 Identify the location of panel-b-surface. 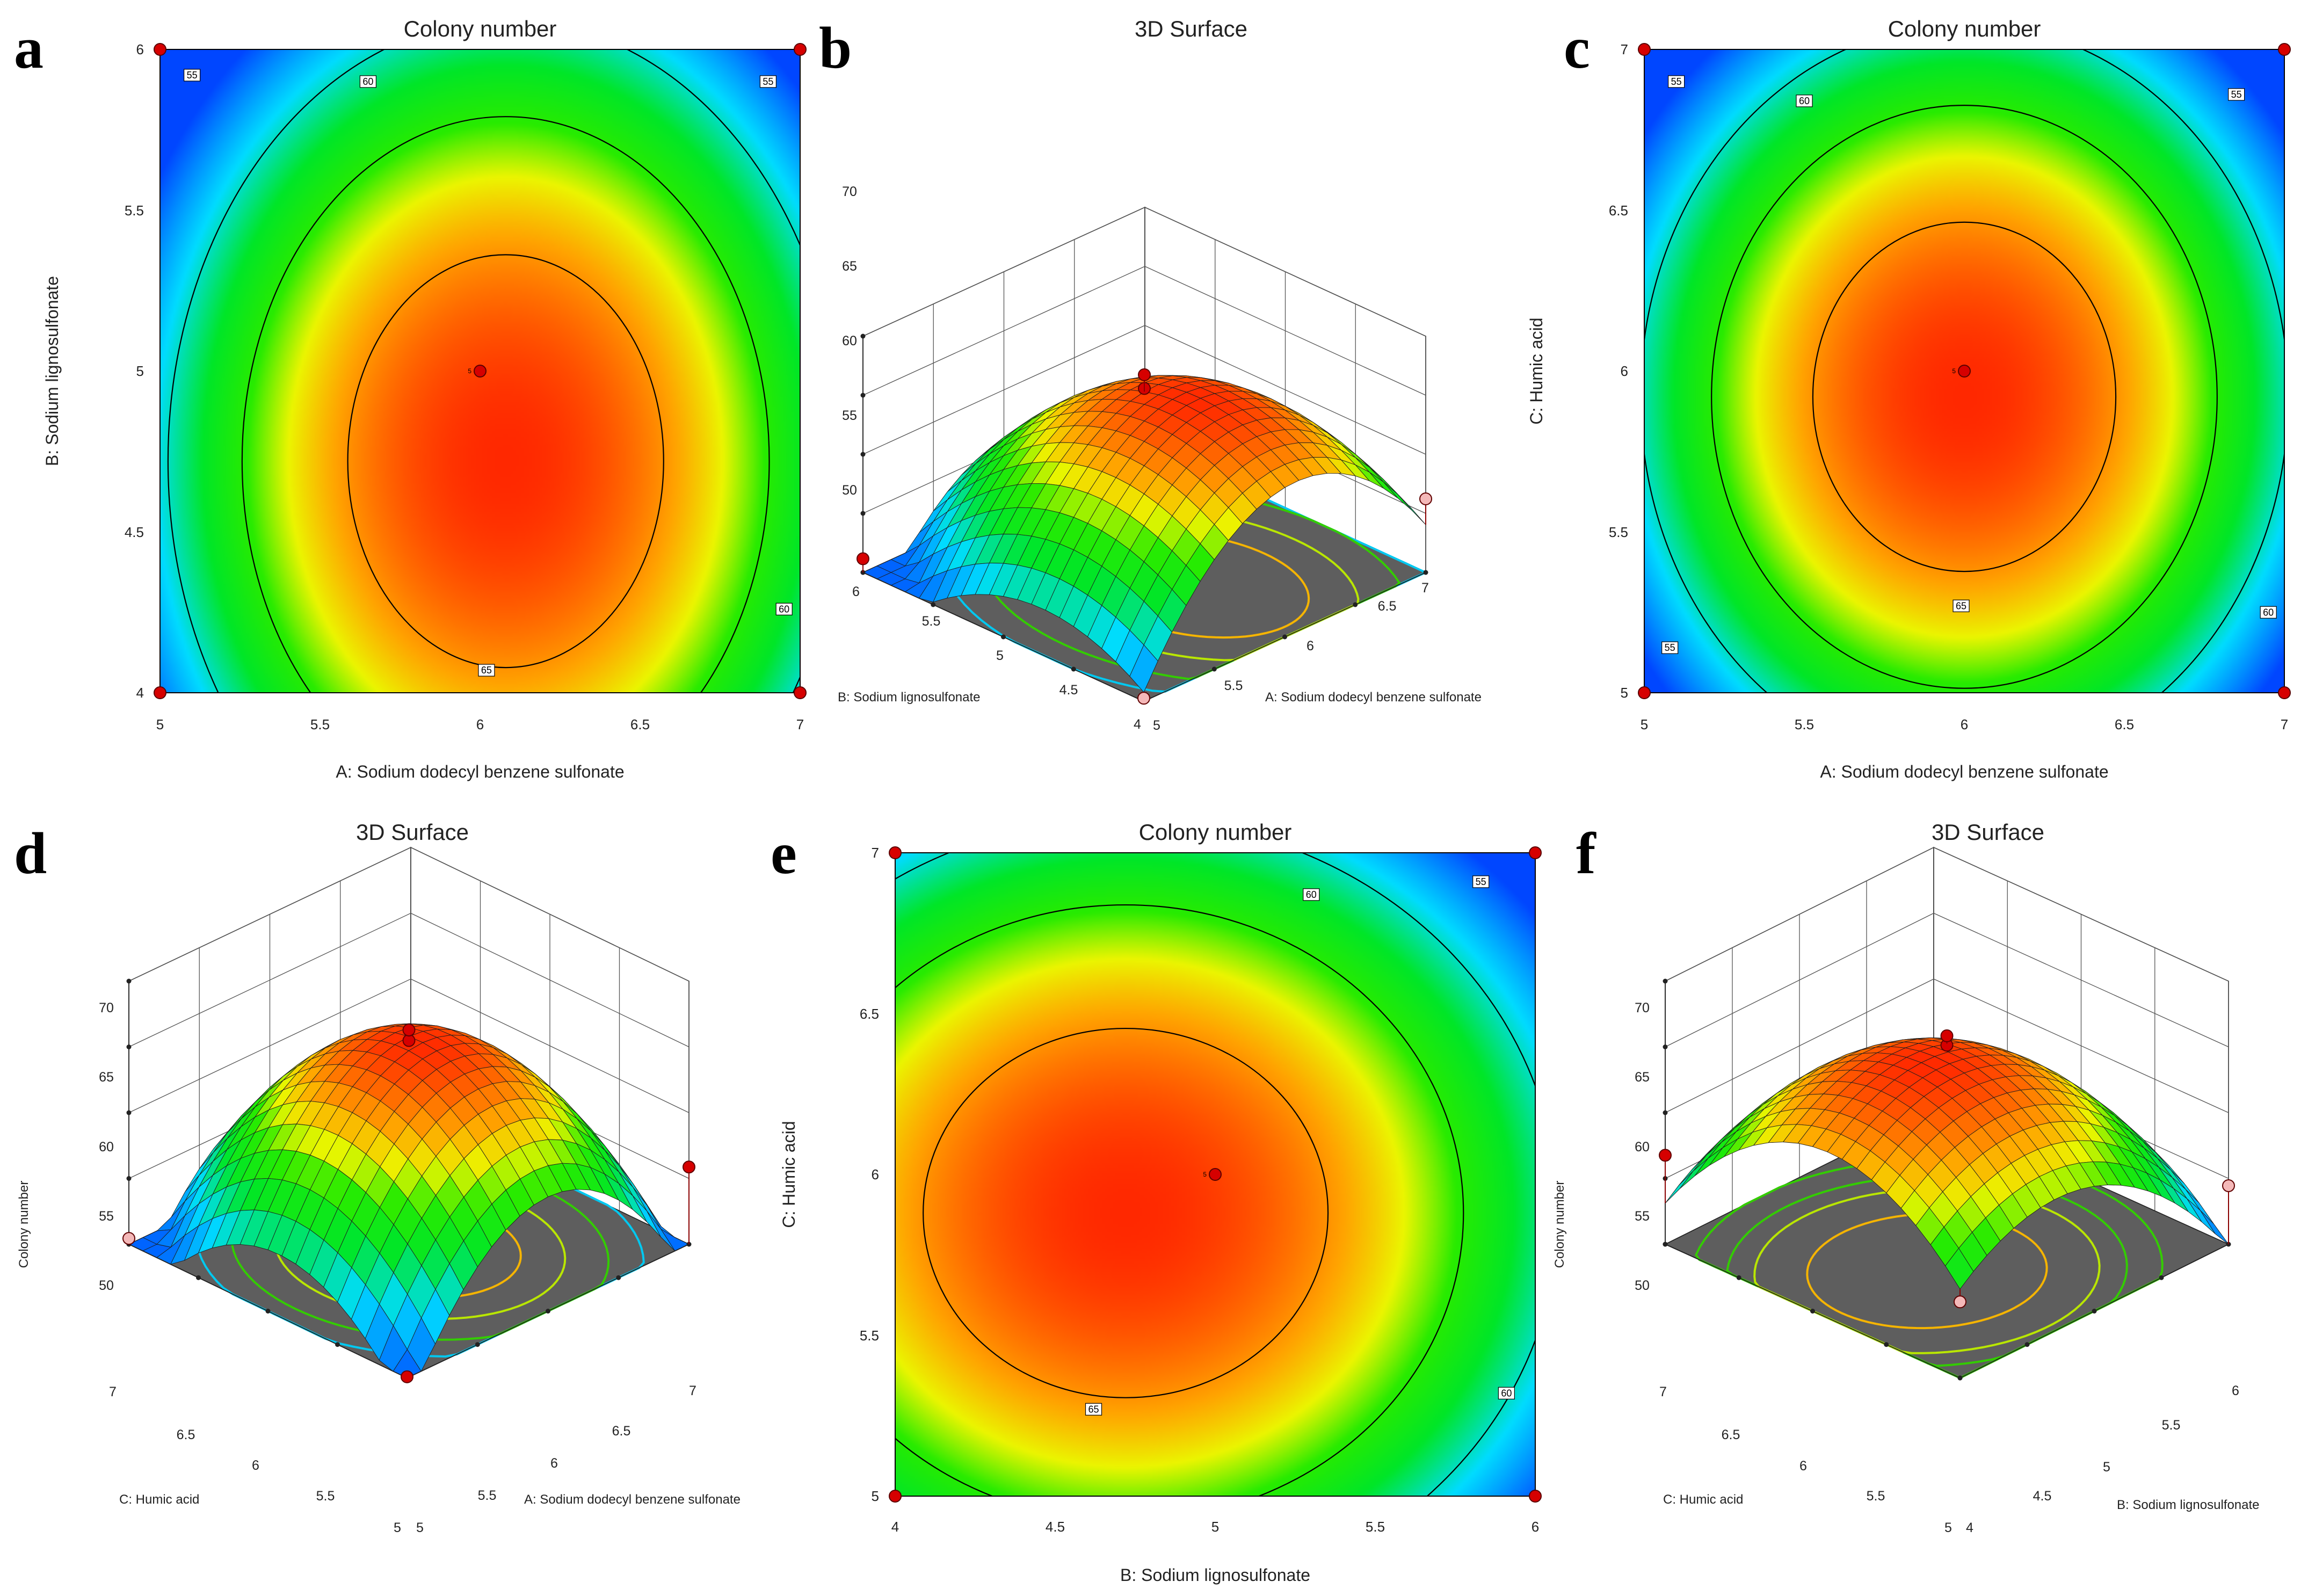
(1144, 534).